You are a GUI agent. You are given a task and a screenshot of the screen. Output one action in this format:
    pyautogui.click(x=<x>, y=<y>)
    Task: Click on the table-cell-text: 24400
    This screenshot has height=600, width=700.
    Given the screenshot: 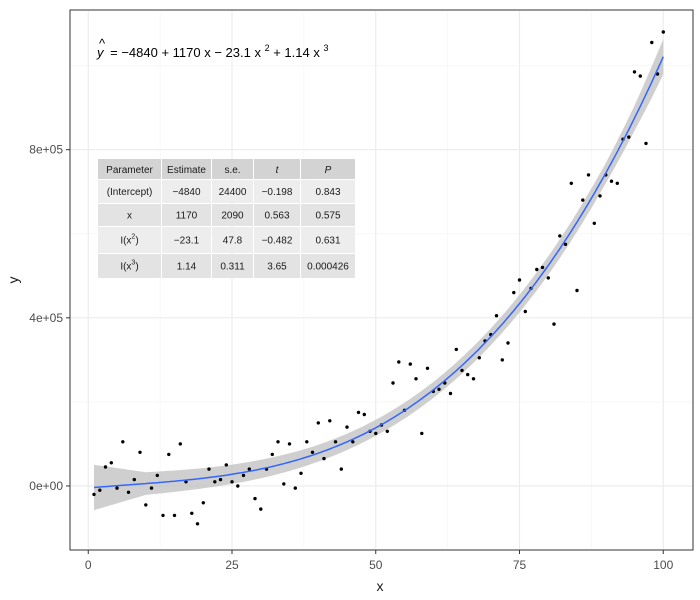 What is the action you would take?
    pyautogui.click(x=233, y=192)
    